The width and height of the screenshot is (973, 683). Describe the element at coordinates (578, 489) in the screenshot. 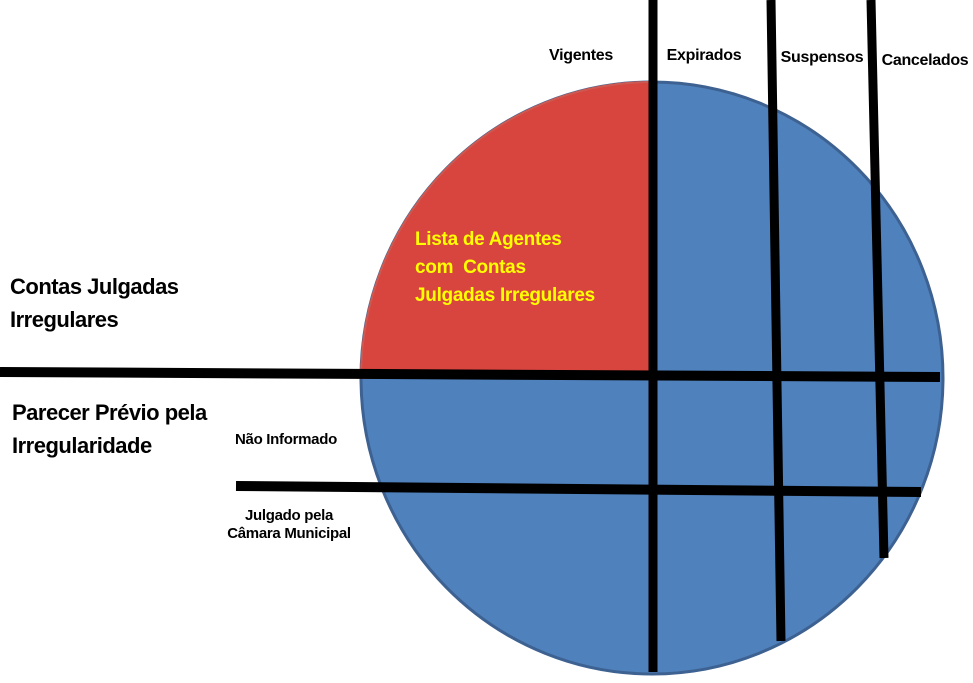

I see `grid-line-horizontal-nao-informado-julgado` at that location.